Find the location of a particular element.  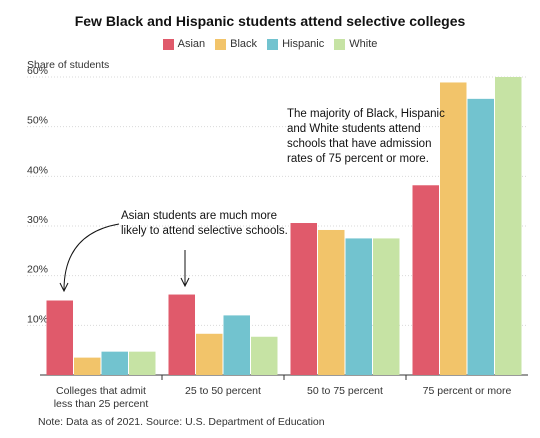

x-tick-label-line: 75 percent or more is located at coordinates (467, 391).